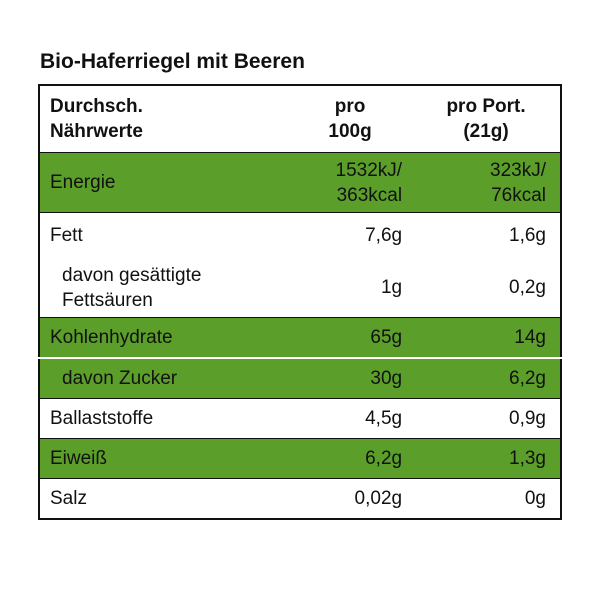 This screenshot has width=600, height=600. Describe the element at coordinates (488, 498) in the screenshot. I see `value: 0g` at that location.